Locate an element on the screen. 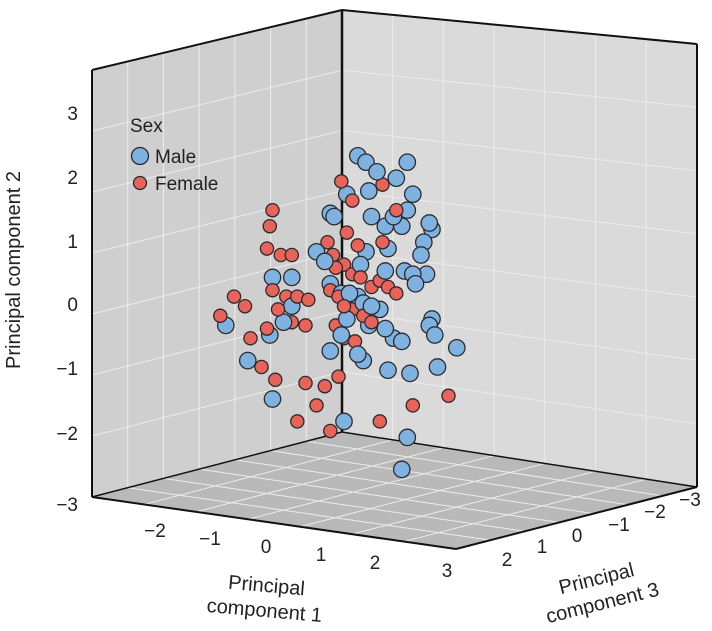 The image size is (712, 631). x-tick-label: −1 is located at coordinates (210, 539).